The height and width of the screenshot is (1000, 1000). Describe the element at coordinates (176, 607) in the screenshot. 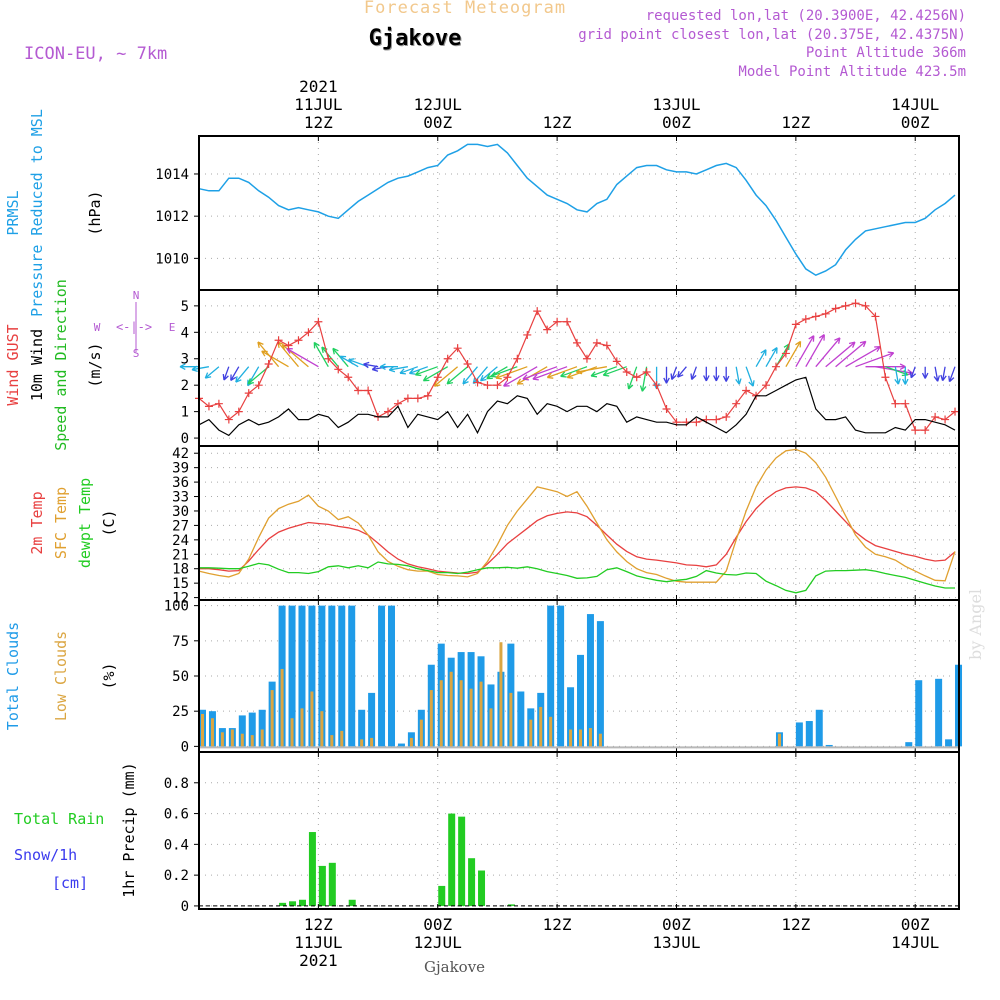

I see `y-tick-label: 100` at that location.